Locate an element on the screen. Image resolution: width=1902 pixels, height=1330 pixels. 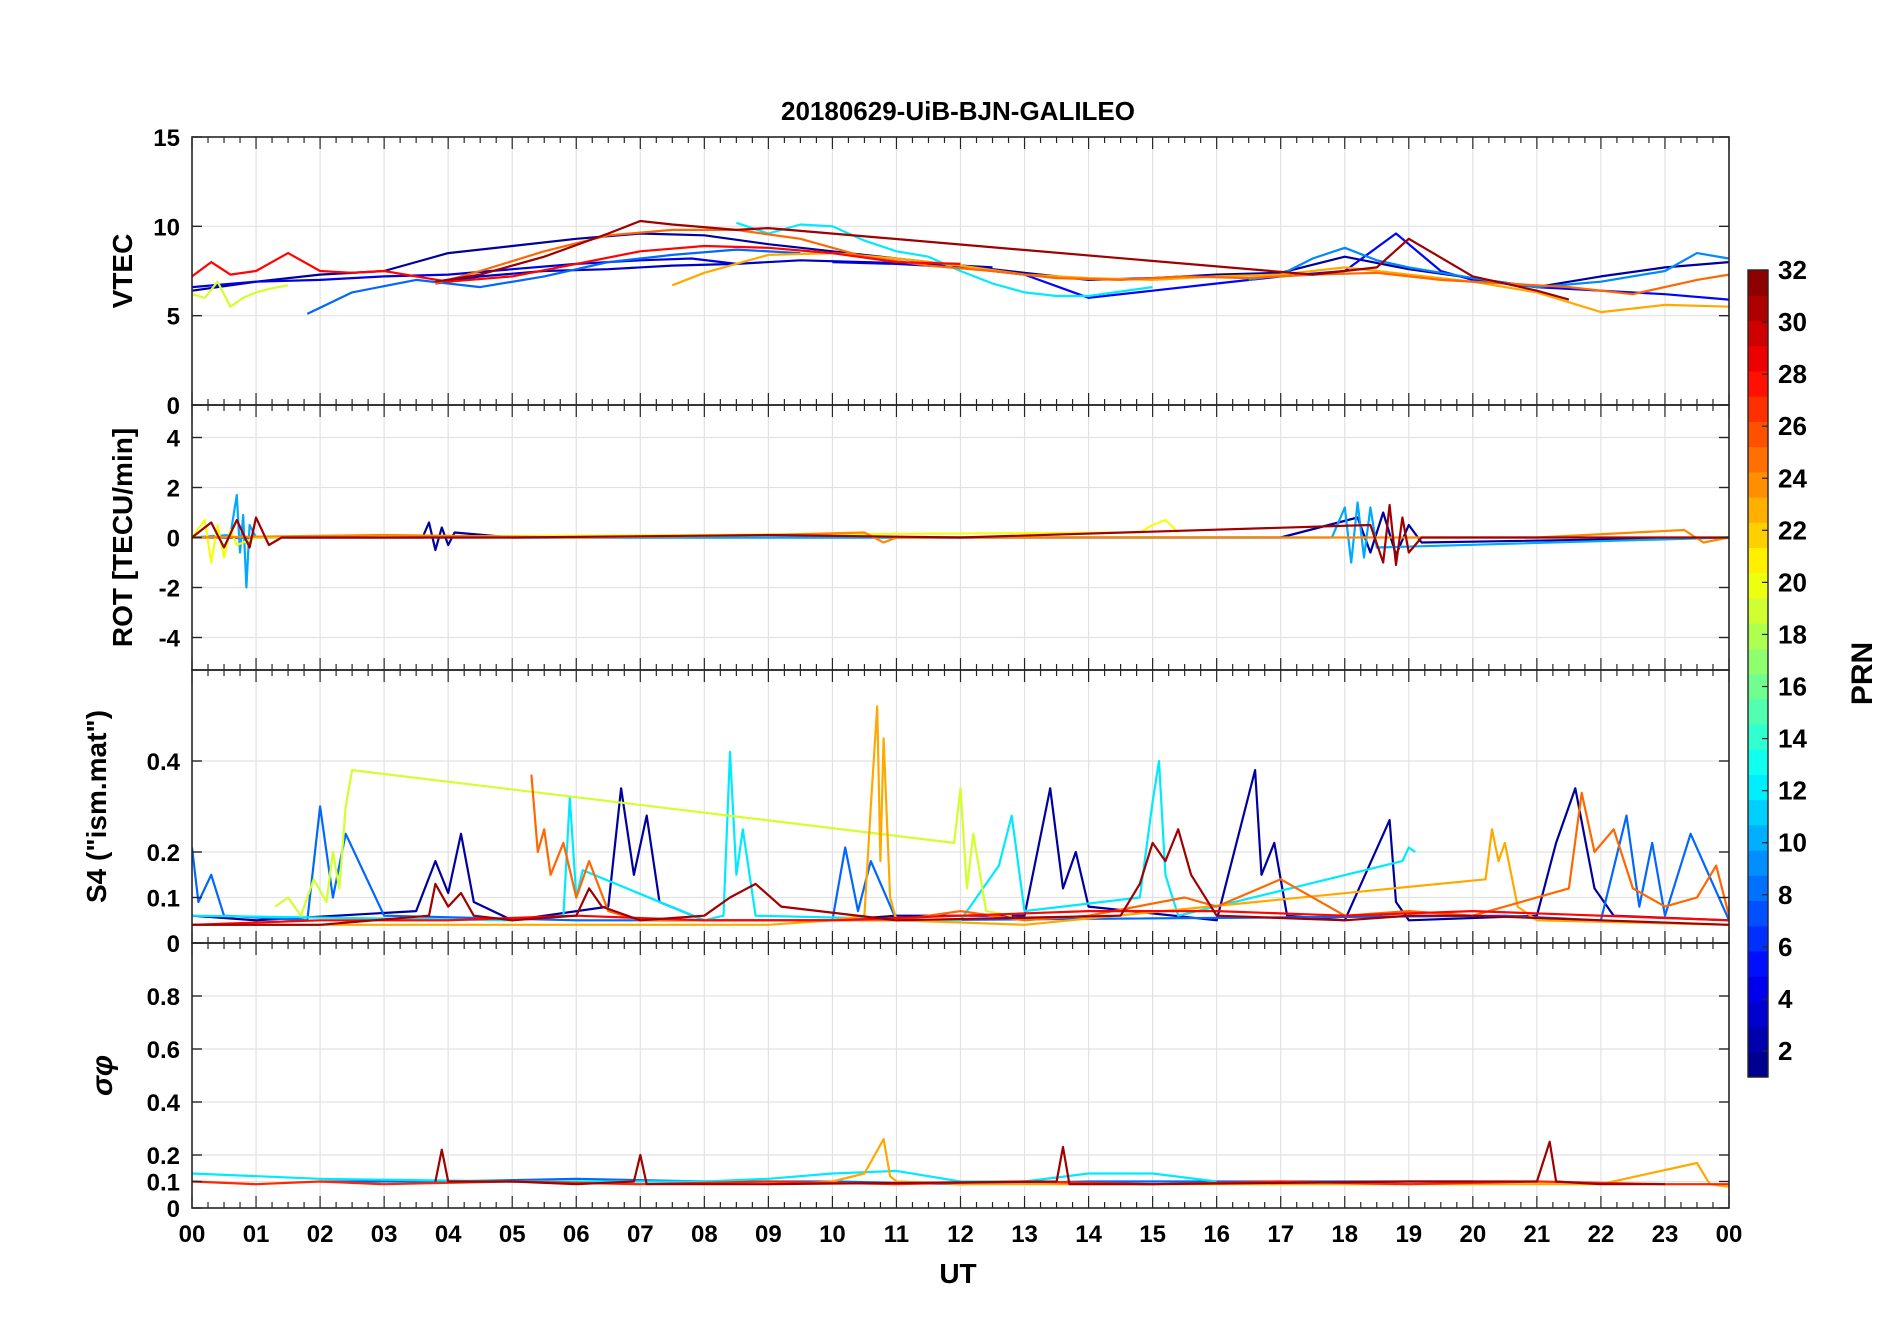
rot-series is located at coordinates (960, 541).